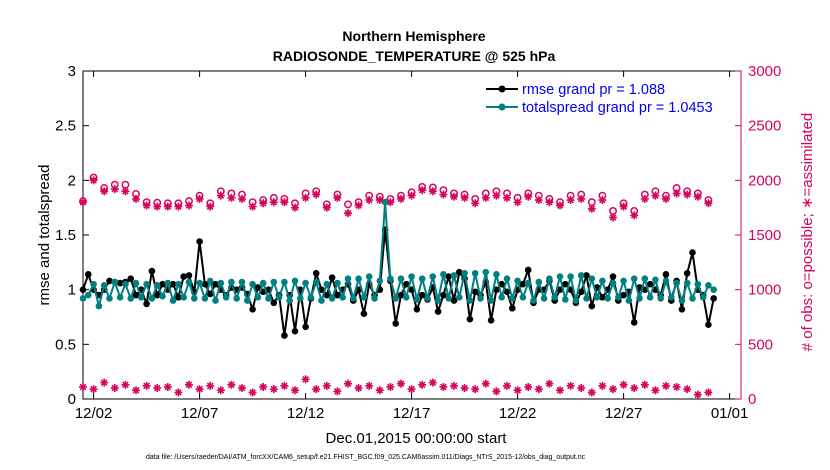 Image resolution: width=830 pixels, height=470 pixels. I want to click on x-tick-label: 12/27, so click(624, 413).